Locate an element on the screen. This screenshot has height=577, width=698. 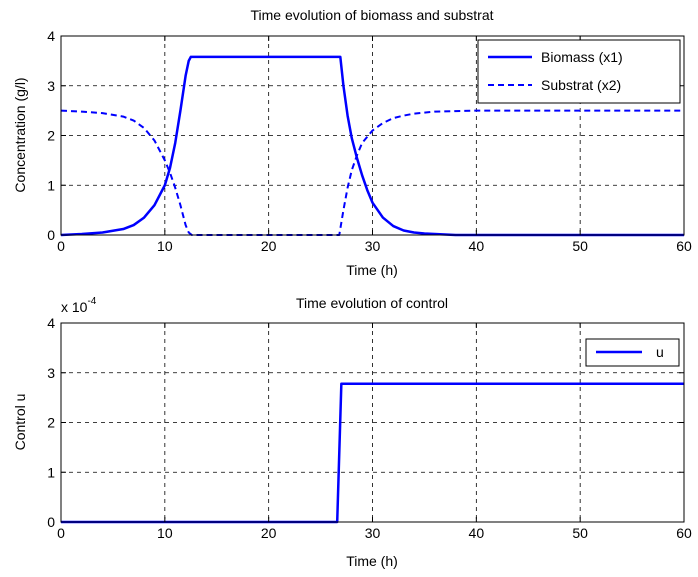
scale-factor-label: x 10-4 is located at coordinates (79, 305).